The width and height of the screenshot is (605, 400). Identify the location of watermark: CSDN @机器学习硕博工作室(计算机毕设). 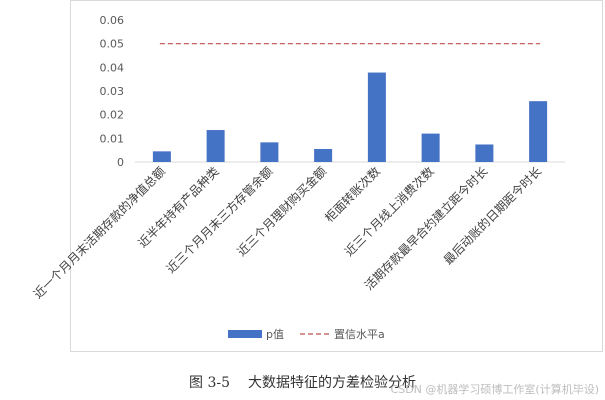
(494, 389).